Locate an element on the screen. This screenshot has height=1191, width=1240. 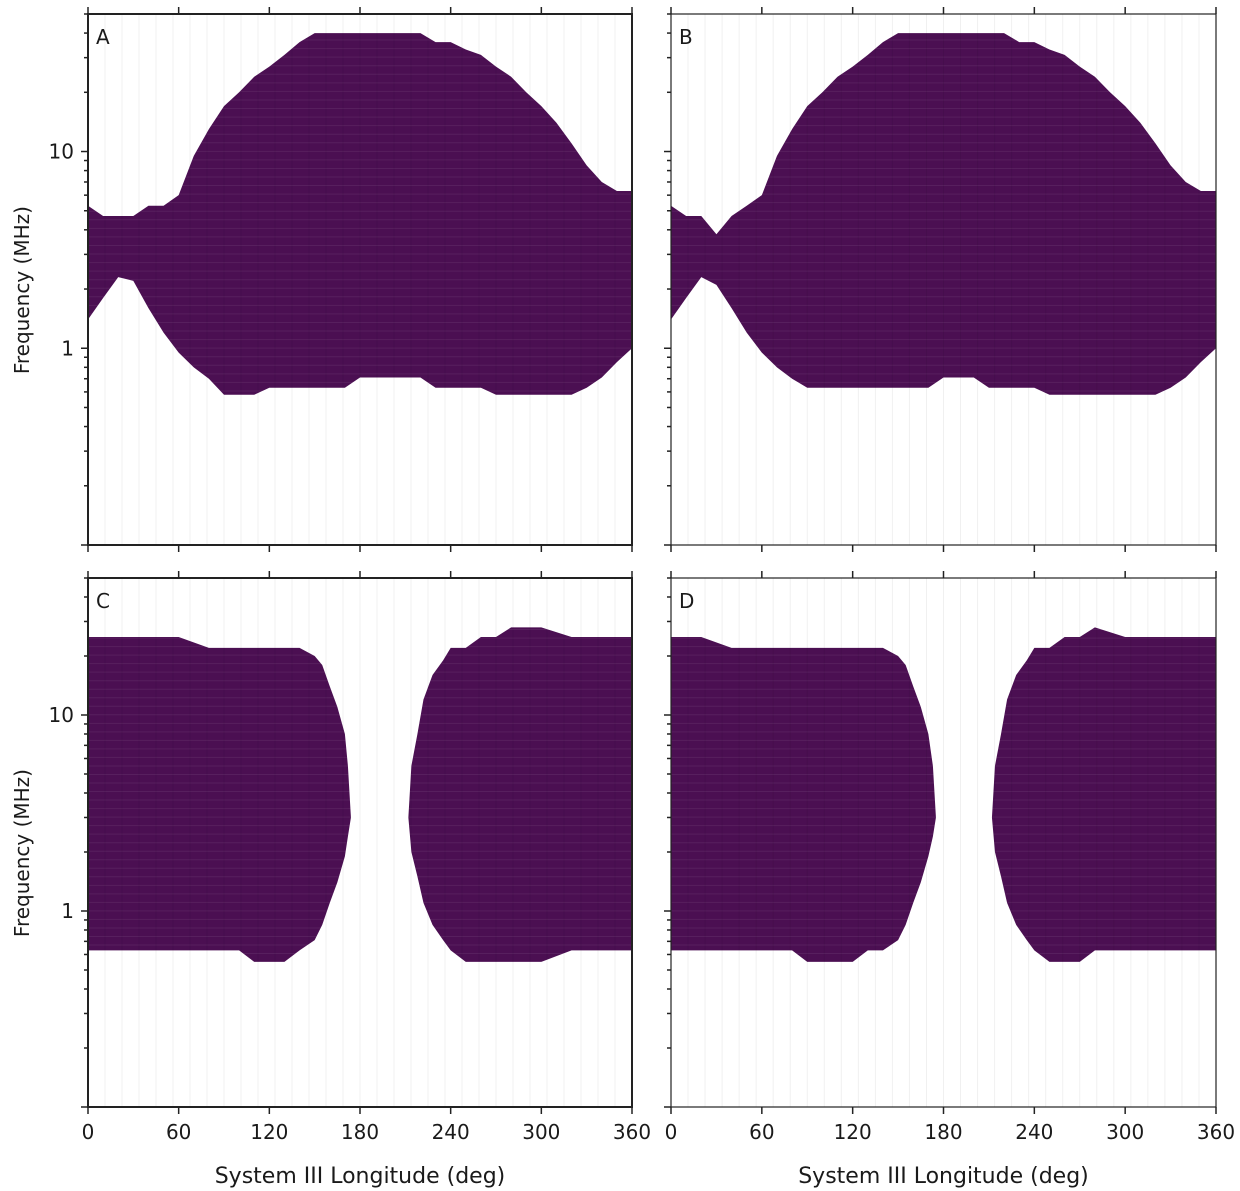
panel-a-label: A is located at coordinates (103, 37).